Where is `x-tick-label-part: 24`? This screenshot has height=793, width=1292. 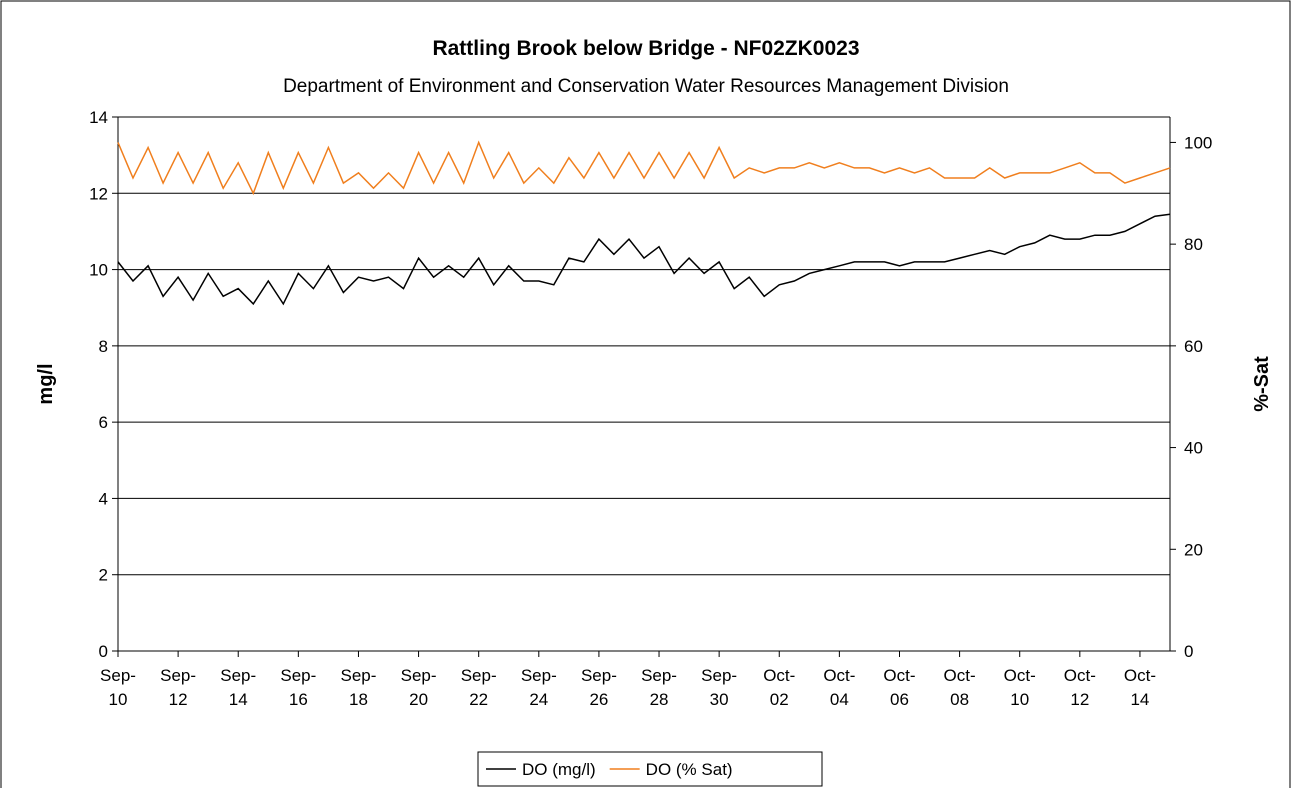 x-tick-label-part: 24 is located at coordinates (538, 699).